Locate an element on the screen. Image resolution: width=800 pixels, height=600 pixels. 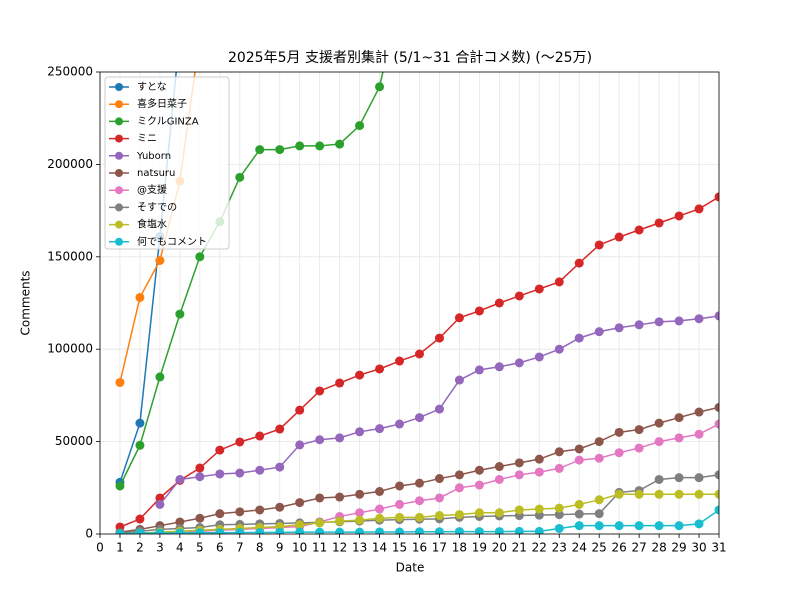
legend-label: Yuborn is located at coordinates (153, 156).